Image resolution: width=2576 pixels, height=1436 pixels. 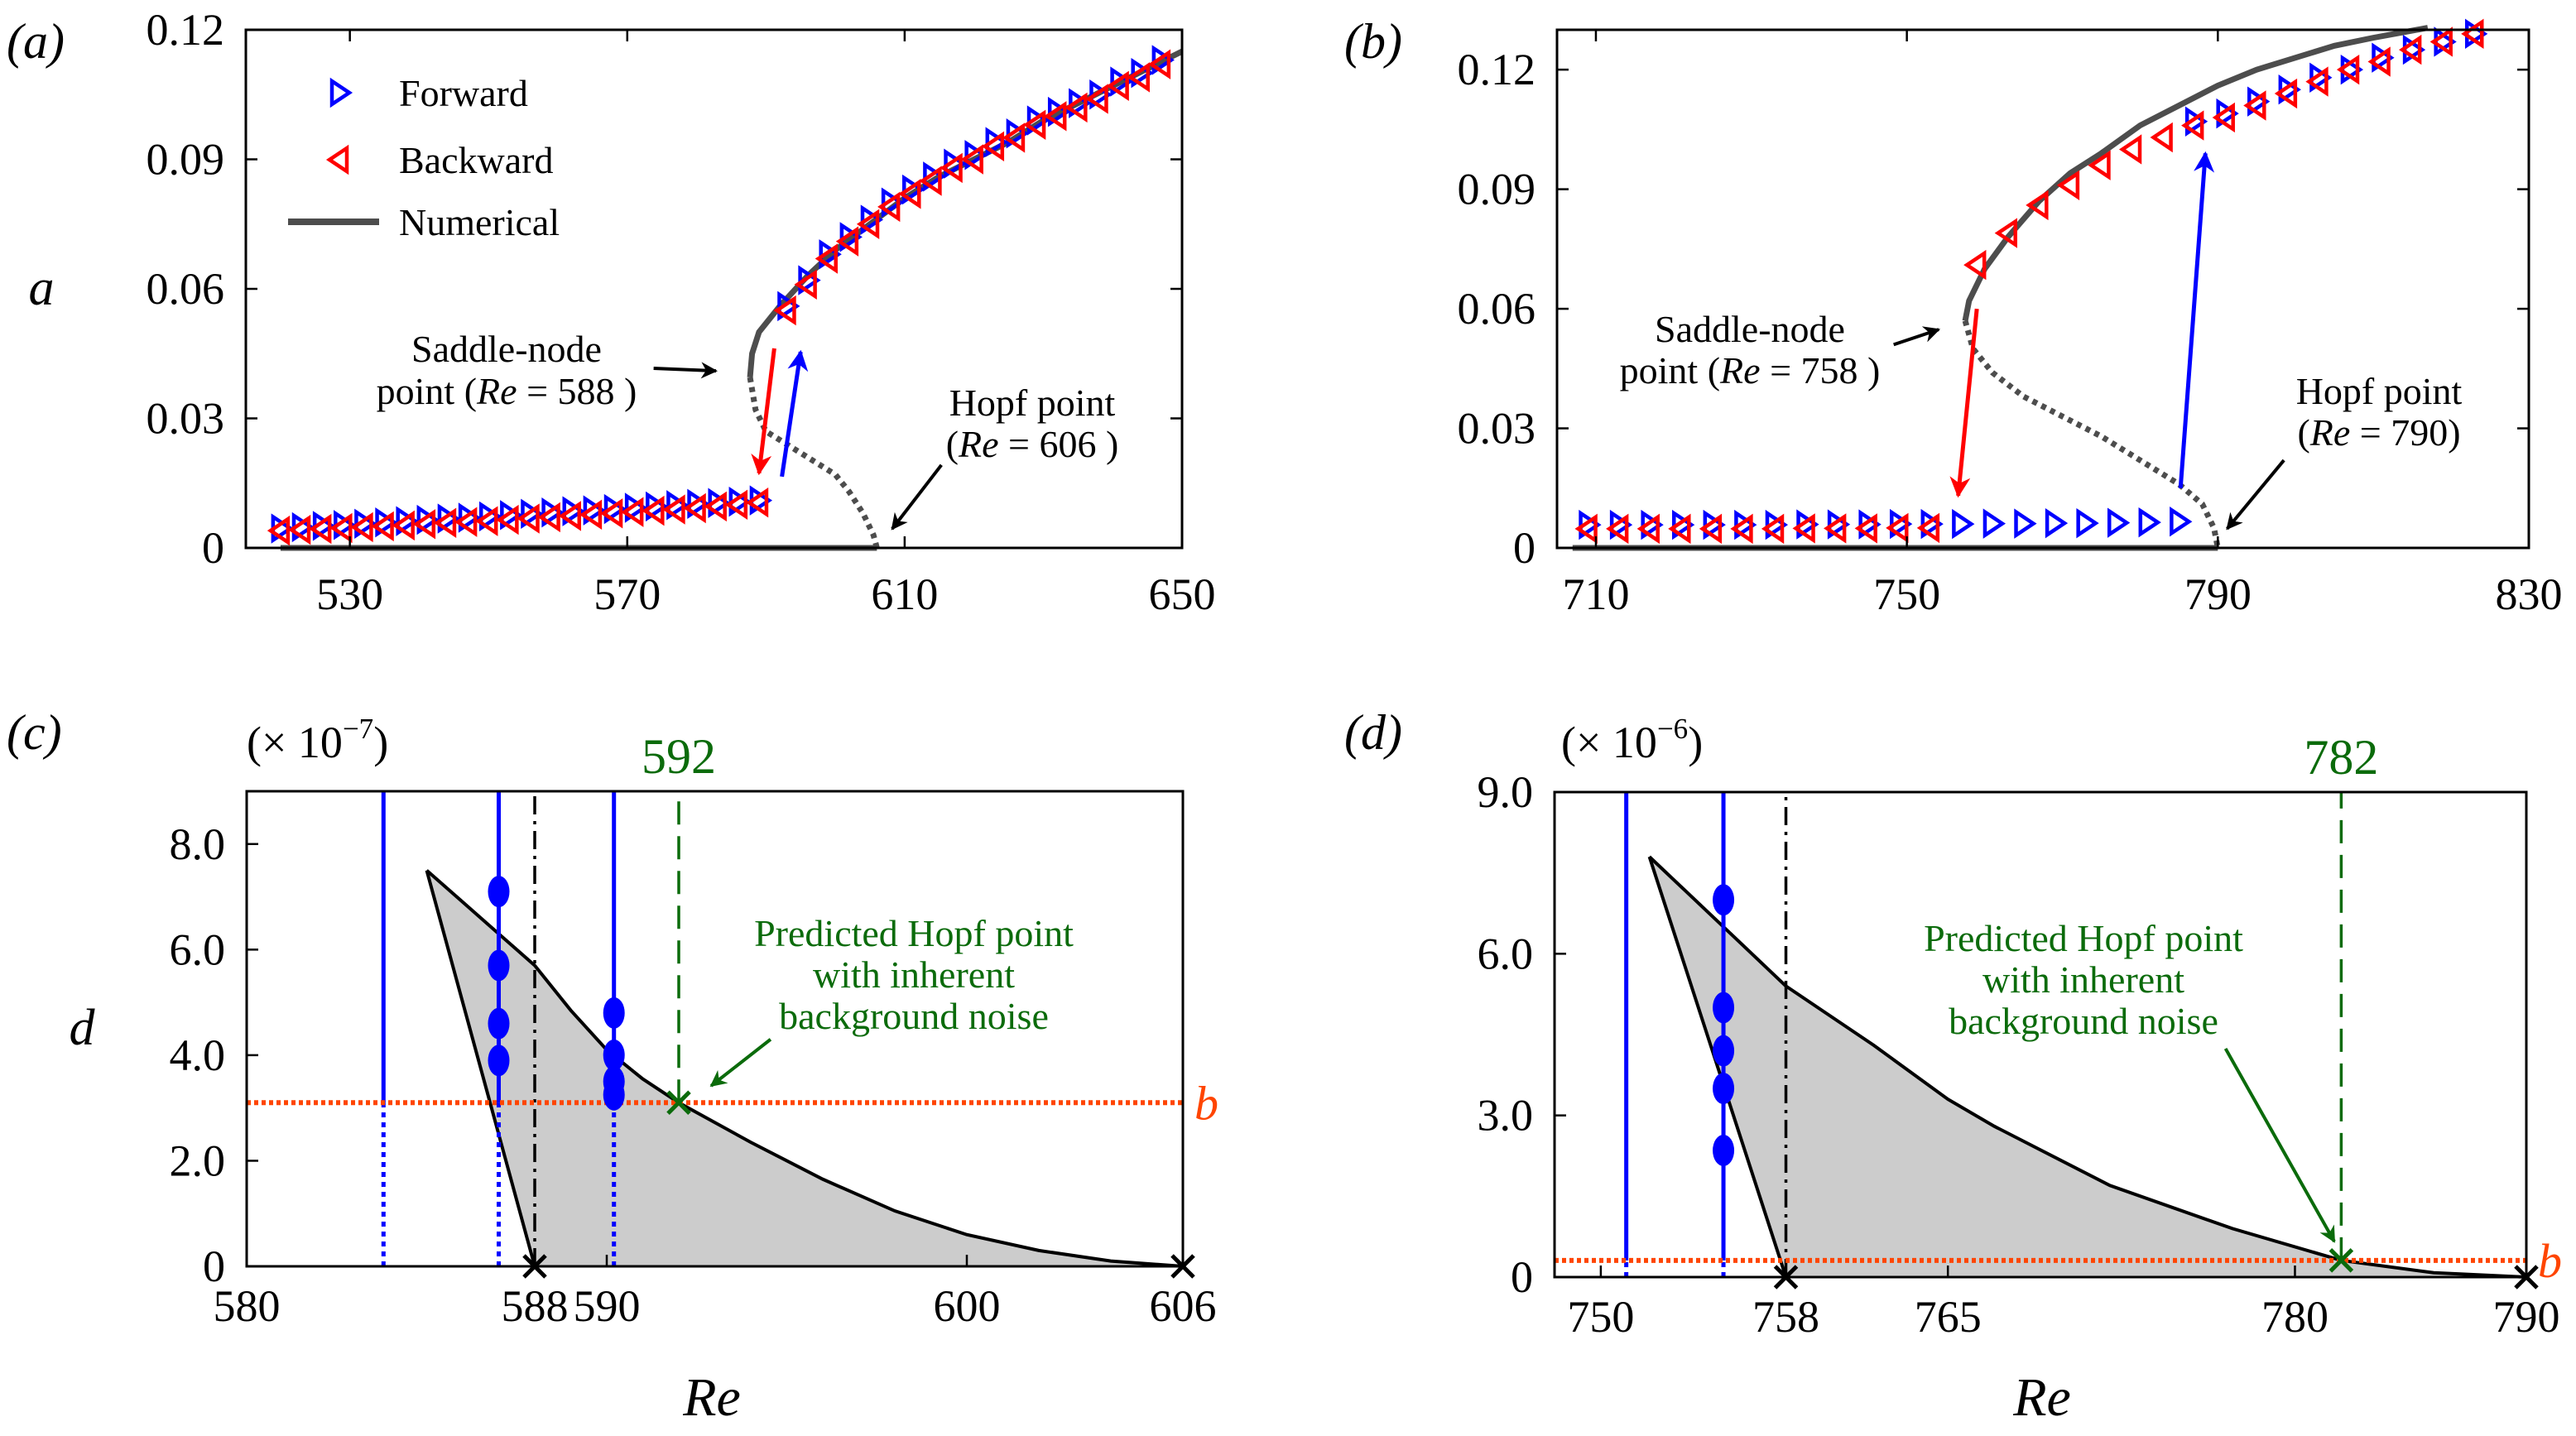 I want to click on saddle-node-annotation: point (Re = 588 ), so click(x=507, y=391).